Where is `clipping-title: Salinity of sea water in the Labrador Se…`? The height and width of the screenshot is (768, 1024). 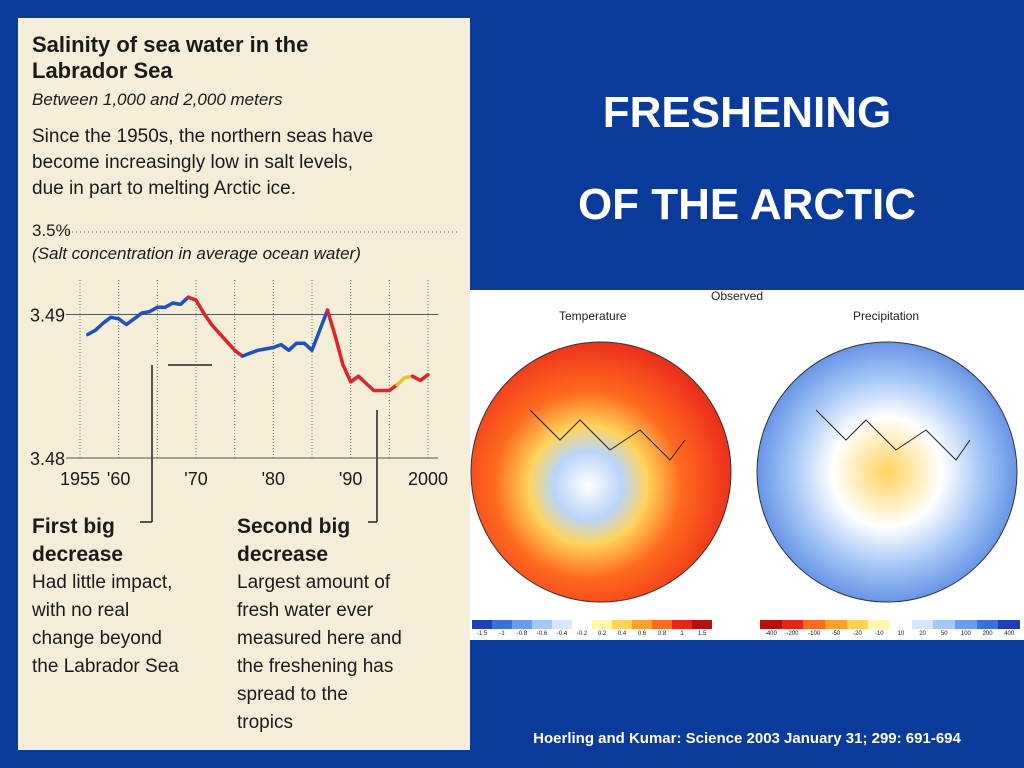
clipping-title: Salinity of sea water in the Labrador Se… is located at coordinates (170, 57).